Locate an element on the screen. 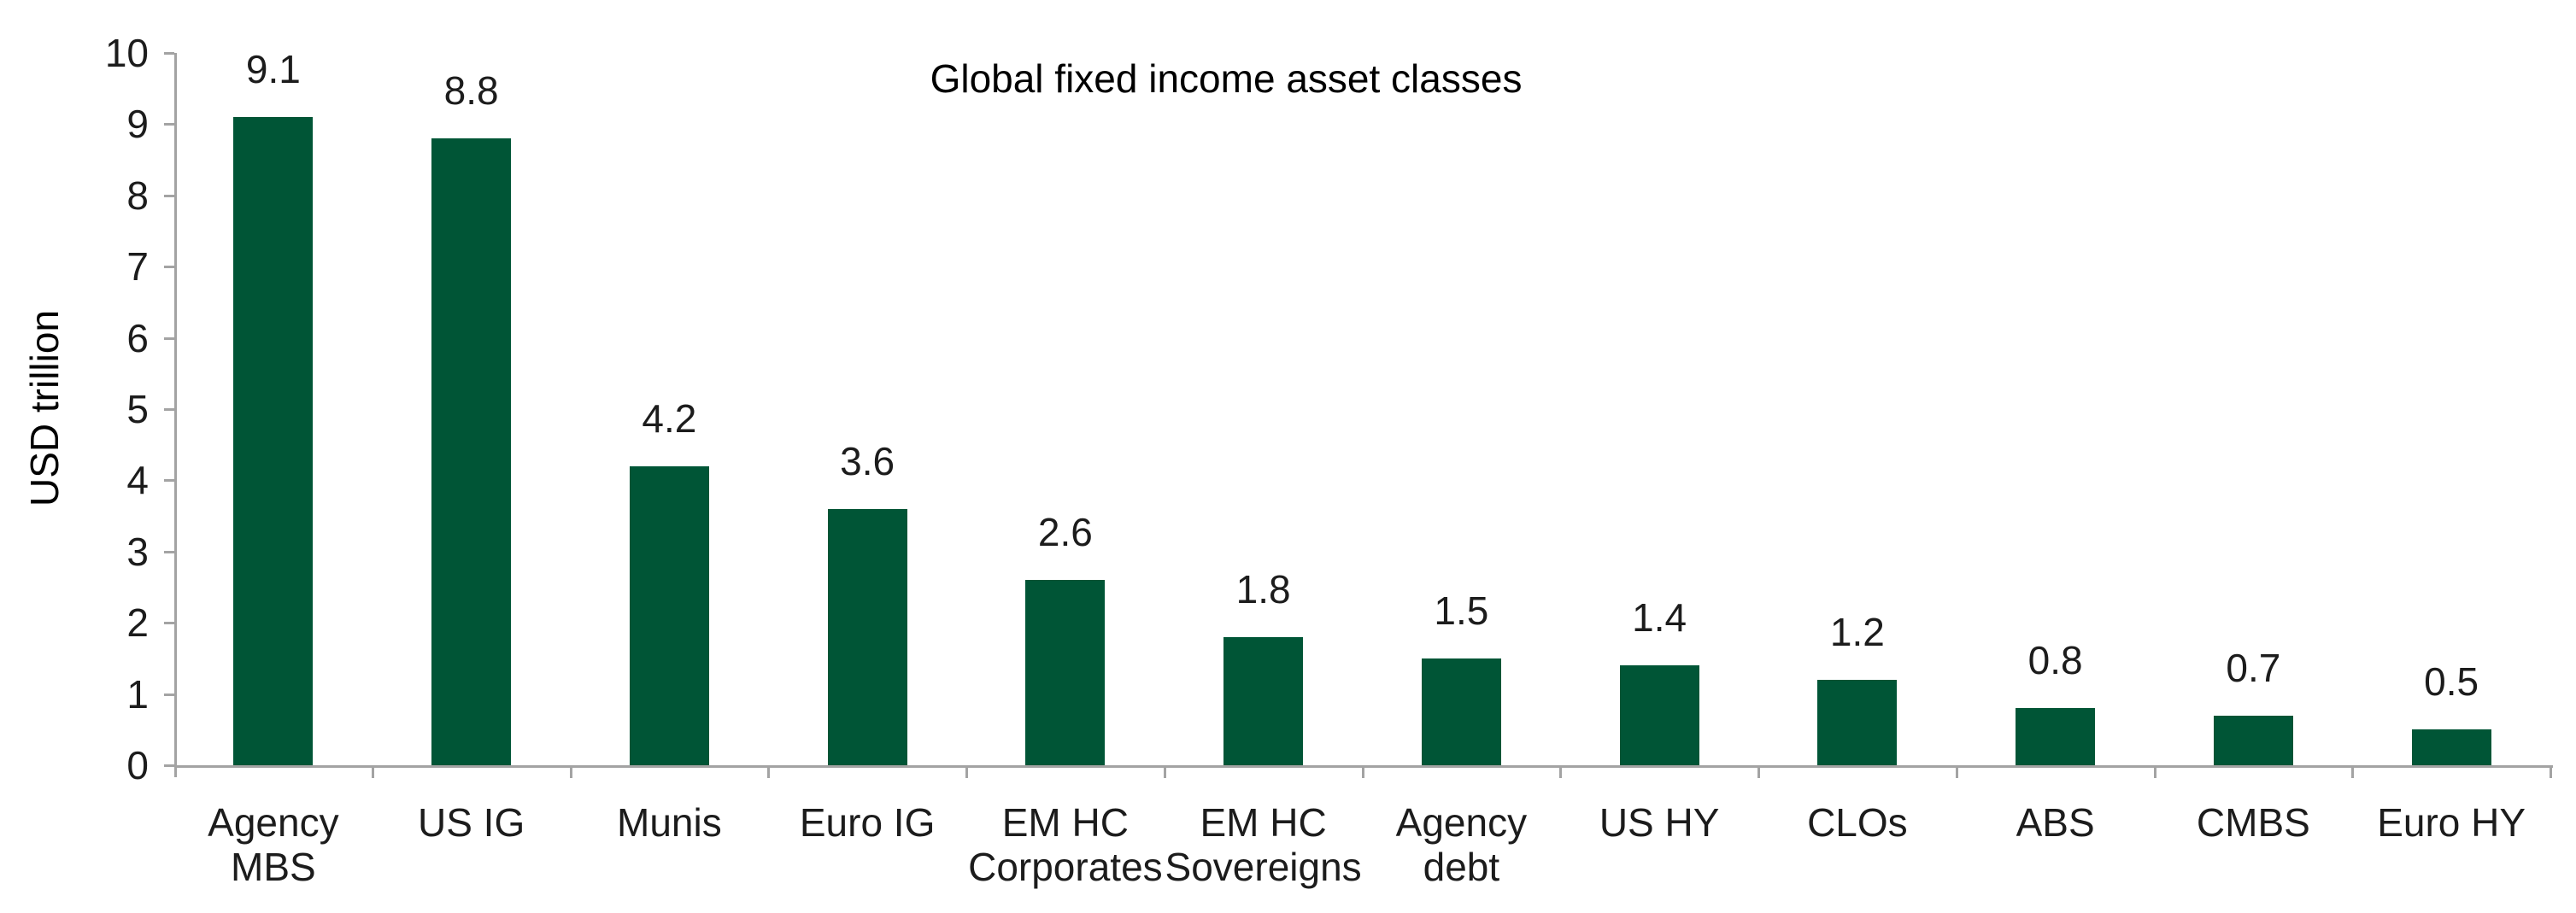  x-tick-label-abs: ABS is located at coordinates (2055, 822).